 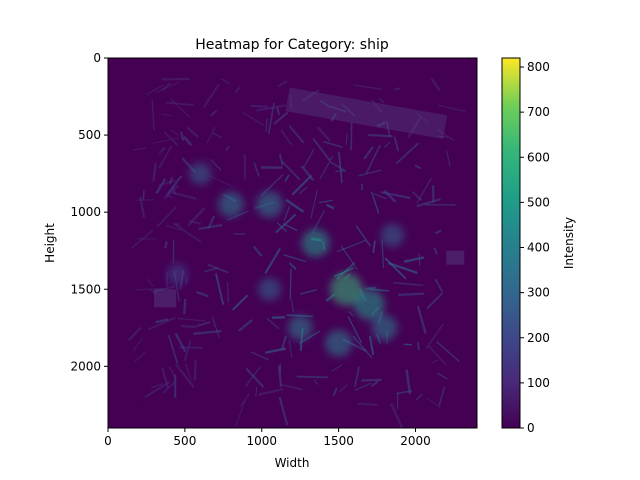 I want to click on y-axis-label: Height, so click(x=50, y=243).